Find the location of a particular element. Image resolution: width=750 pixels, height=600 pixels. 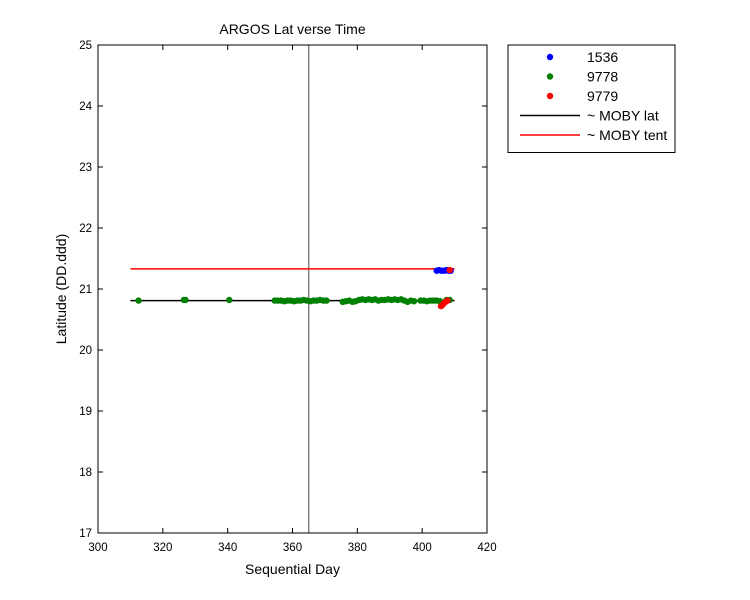

x-tick-label: 340 is located at coordinates (227, 548).